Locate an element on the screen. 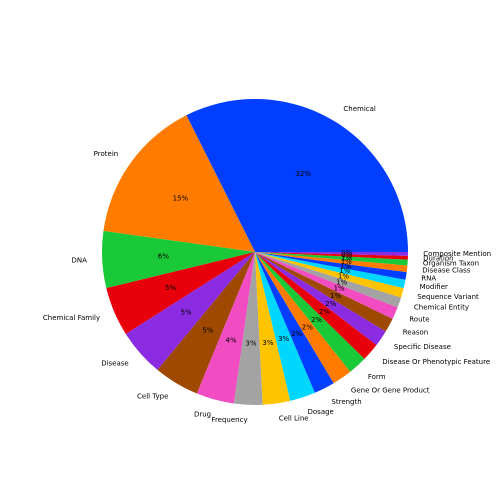  value-label: 6% is located at coordinates (163, 257).